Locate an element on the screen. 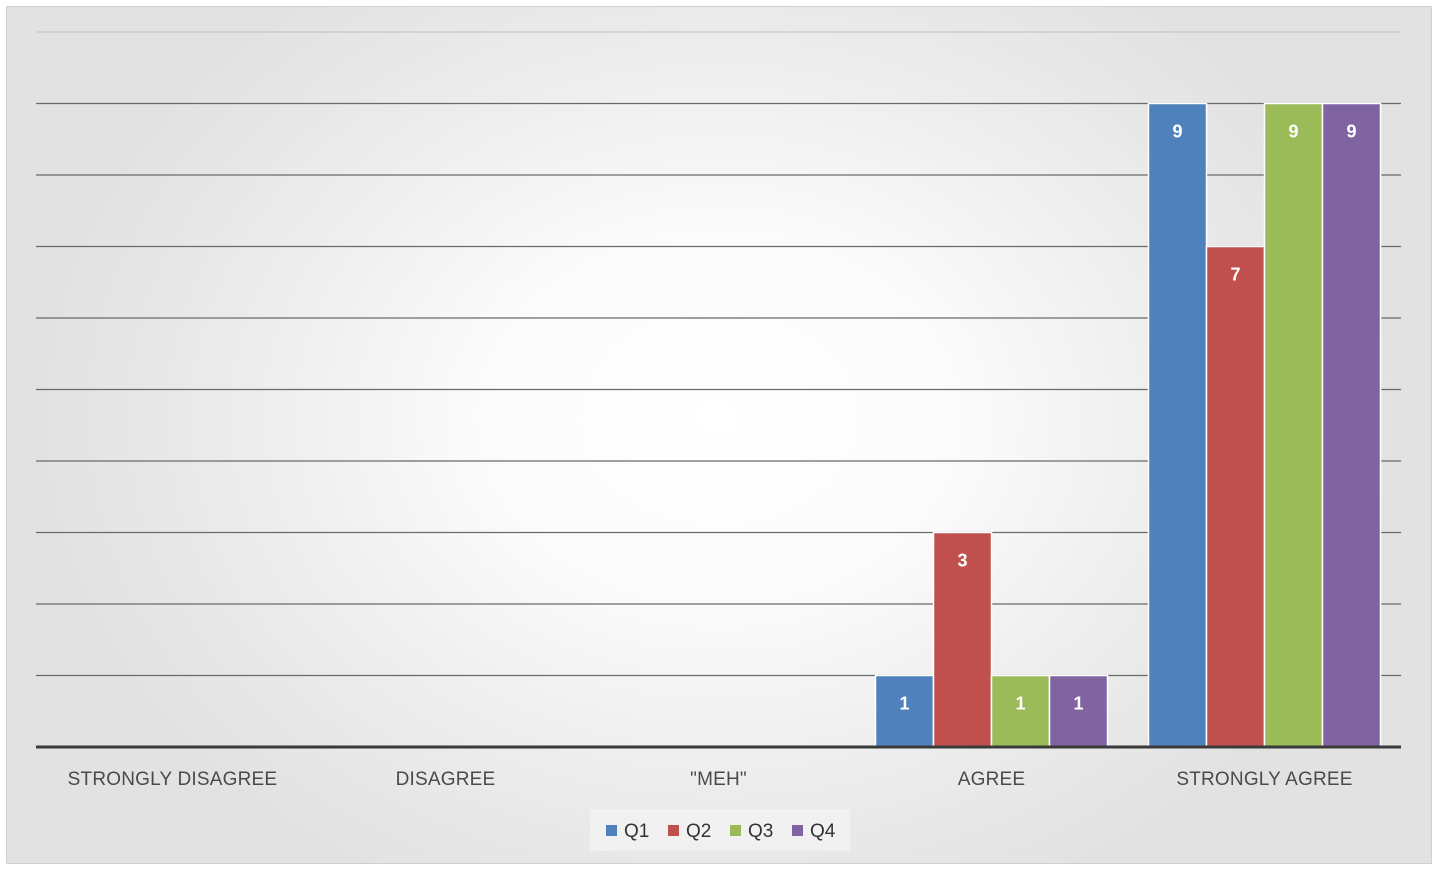  data-label: 7 is located at coordinates (1235, 275).